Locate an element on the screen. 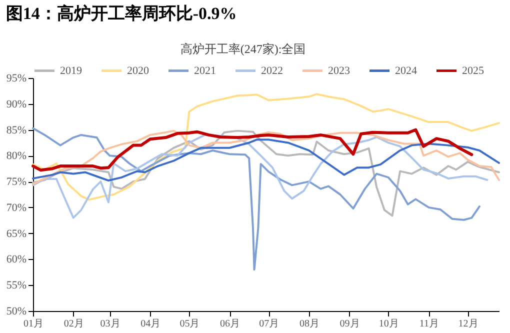 The image size is (510, 333). y-tick-label: 80% is located at coordinates (16, 156).